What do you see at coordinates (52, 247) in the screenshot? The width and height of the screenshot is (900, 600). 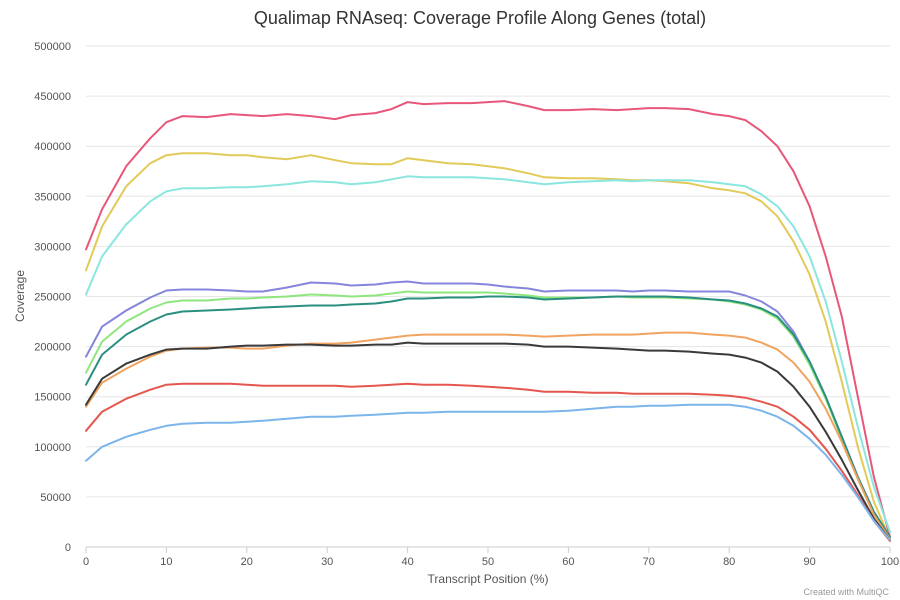 I see `y-tick-label: 300000` at bounding box center [52, 247].